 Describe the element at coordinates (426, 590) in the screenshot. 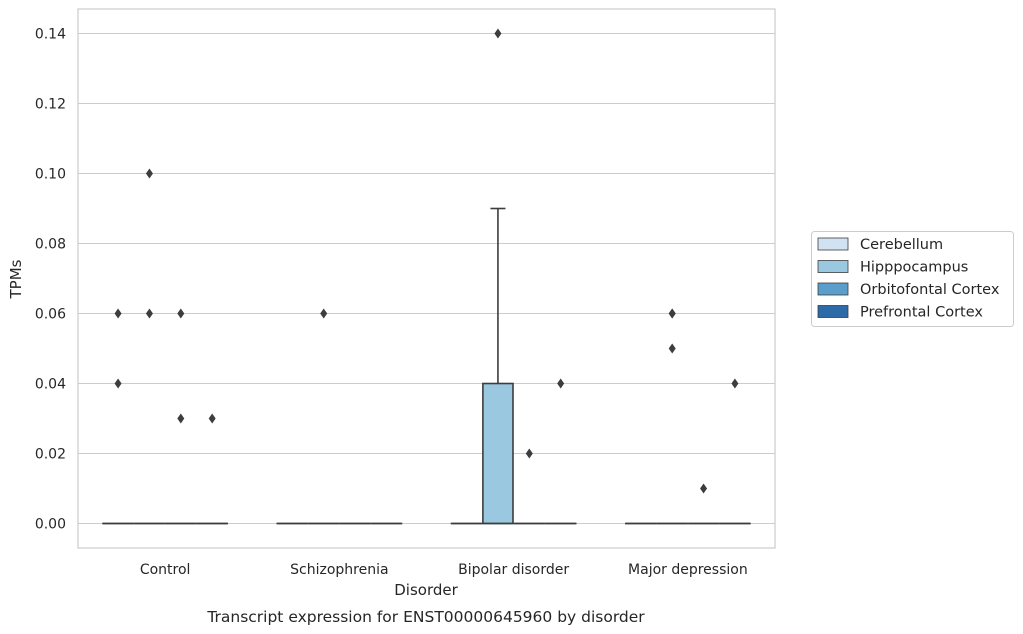

I see `x-axis-label: Disorder` at that location.